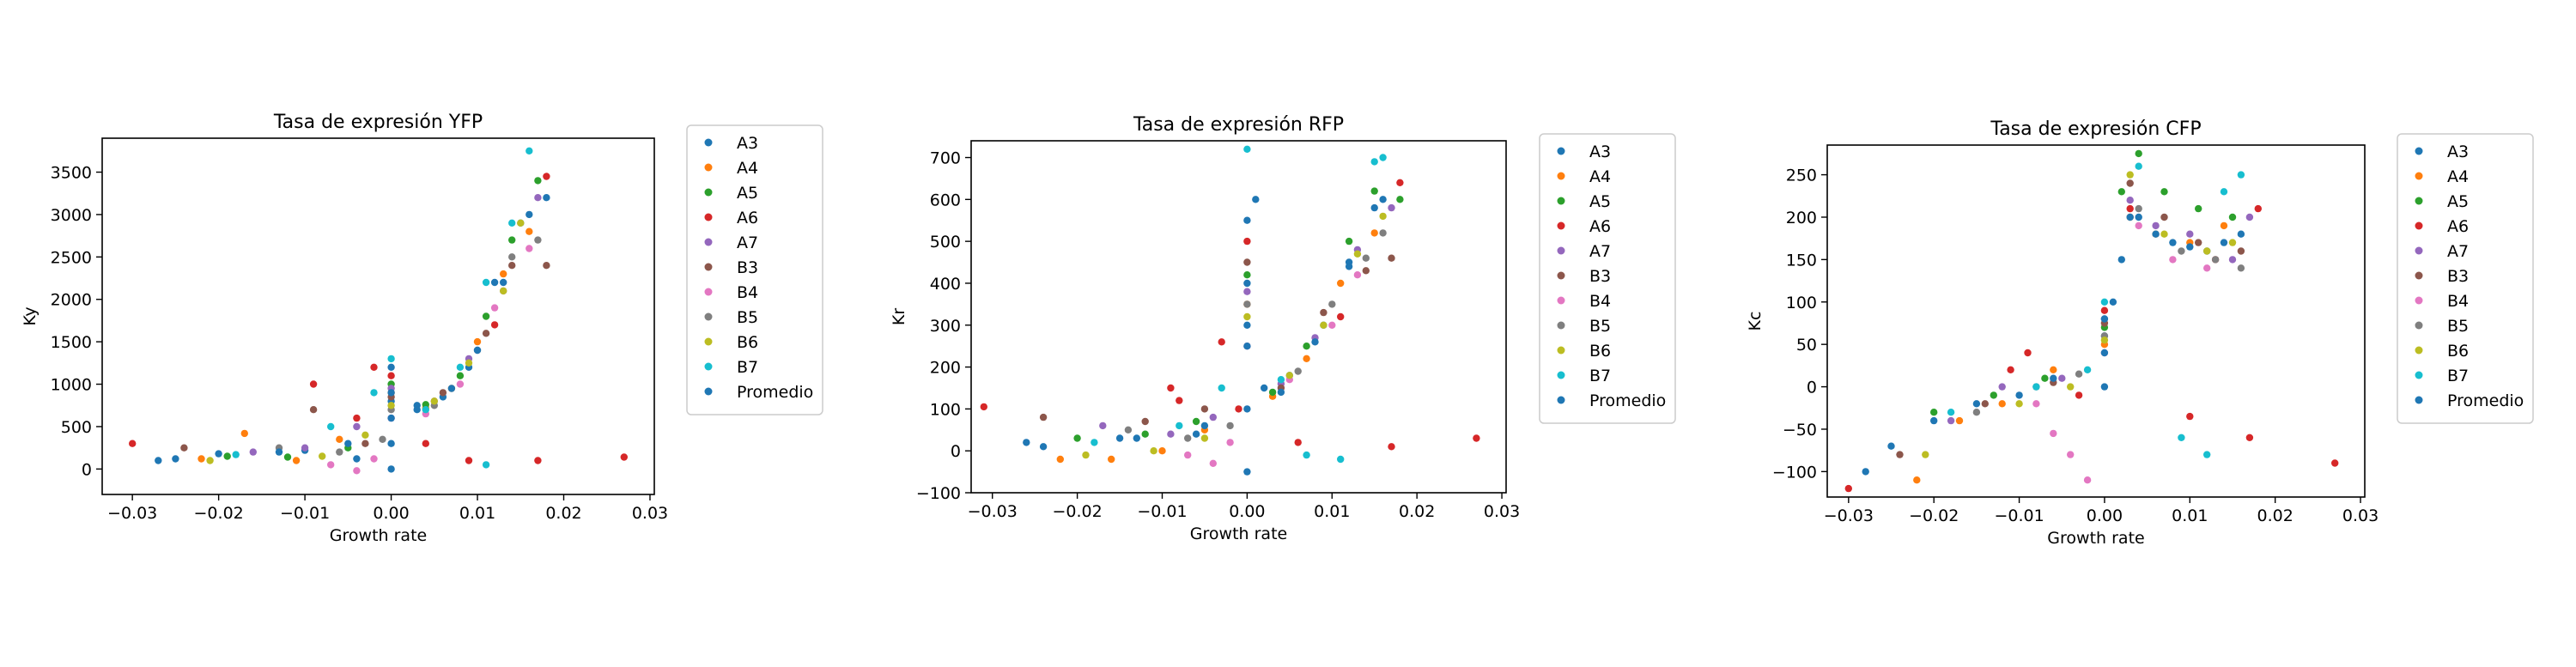 The height and width of the screenshot is (667, 2576). What do you see at coordinates (2019, 515) in the screenshot?
I see `x-tick-label: −0.01` at bounding box center [2019, 515].